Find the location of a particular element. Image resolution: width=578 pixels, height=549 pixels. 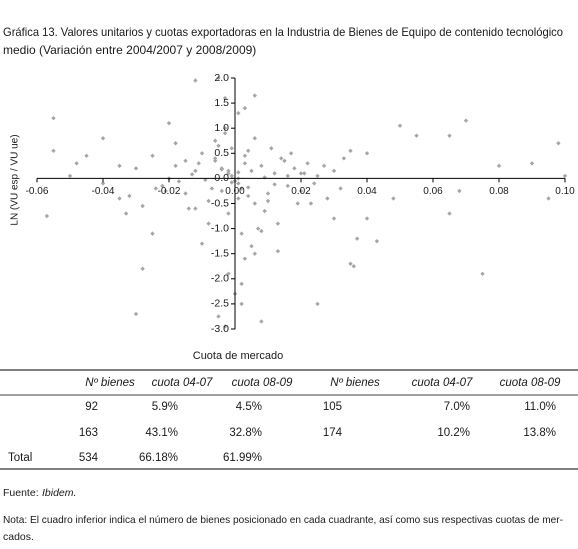

table-header: cuota 04-07 is located at coordinates (442, 383).